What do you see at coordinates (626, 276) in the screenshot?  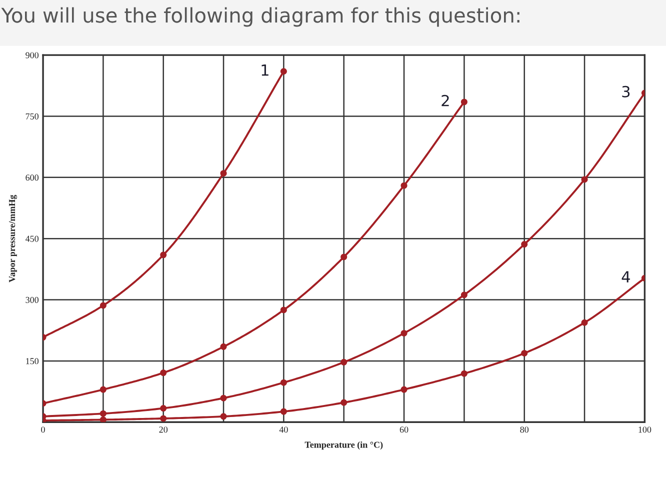 I see `series-label: 4` at bounding box center [626, 276].